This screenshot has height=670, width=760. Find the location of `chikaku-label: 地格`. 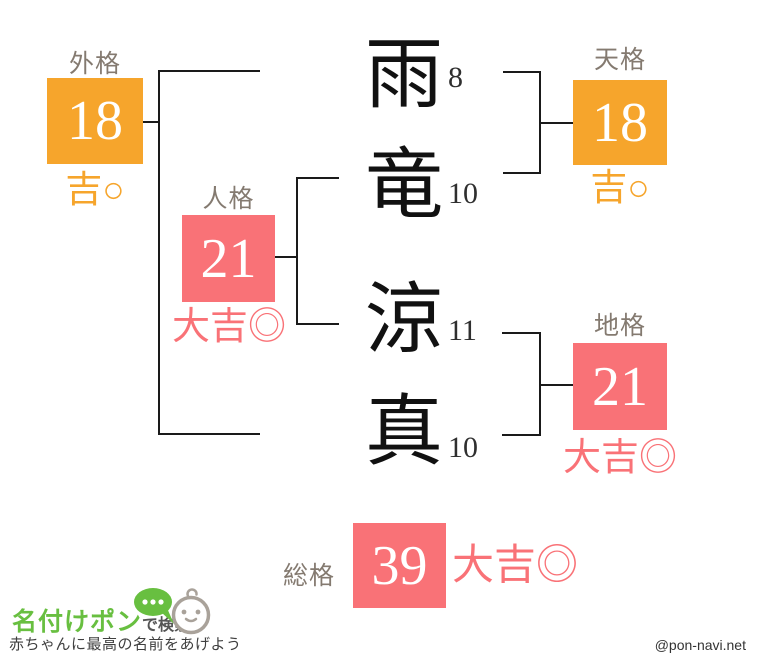

chikaku-label: 地格 is located at coordinates (619, 326).